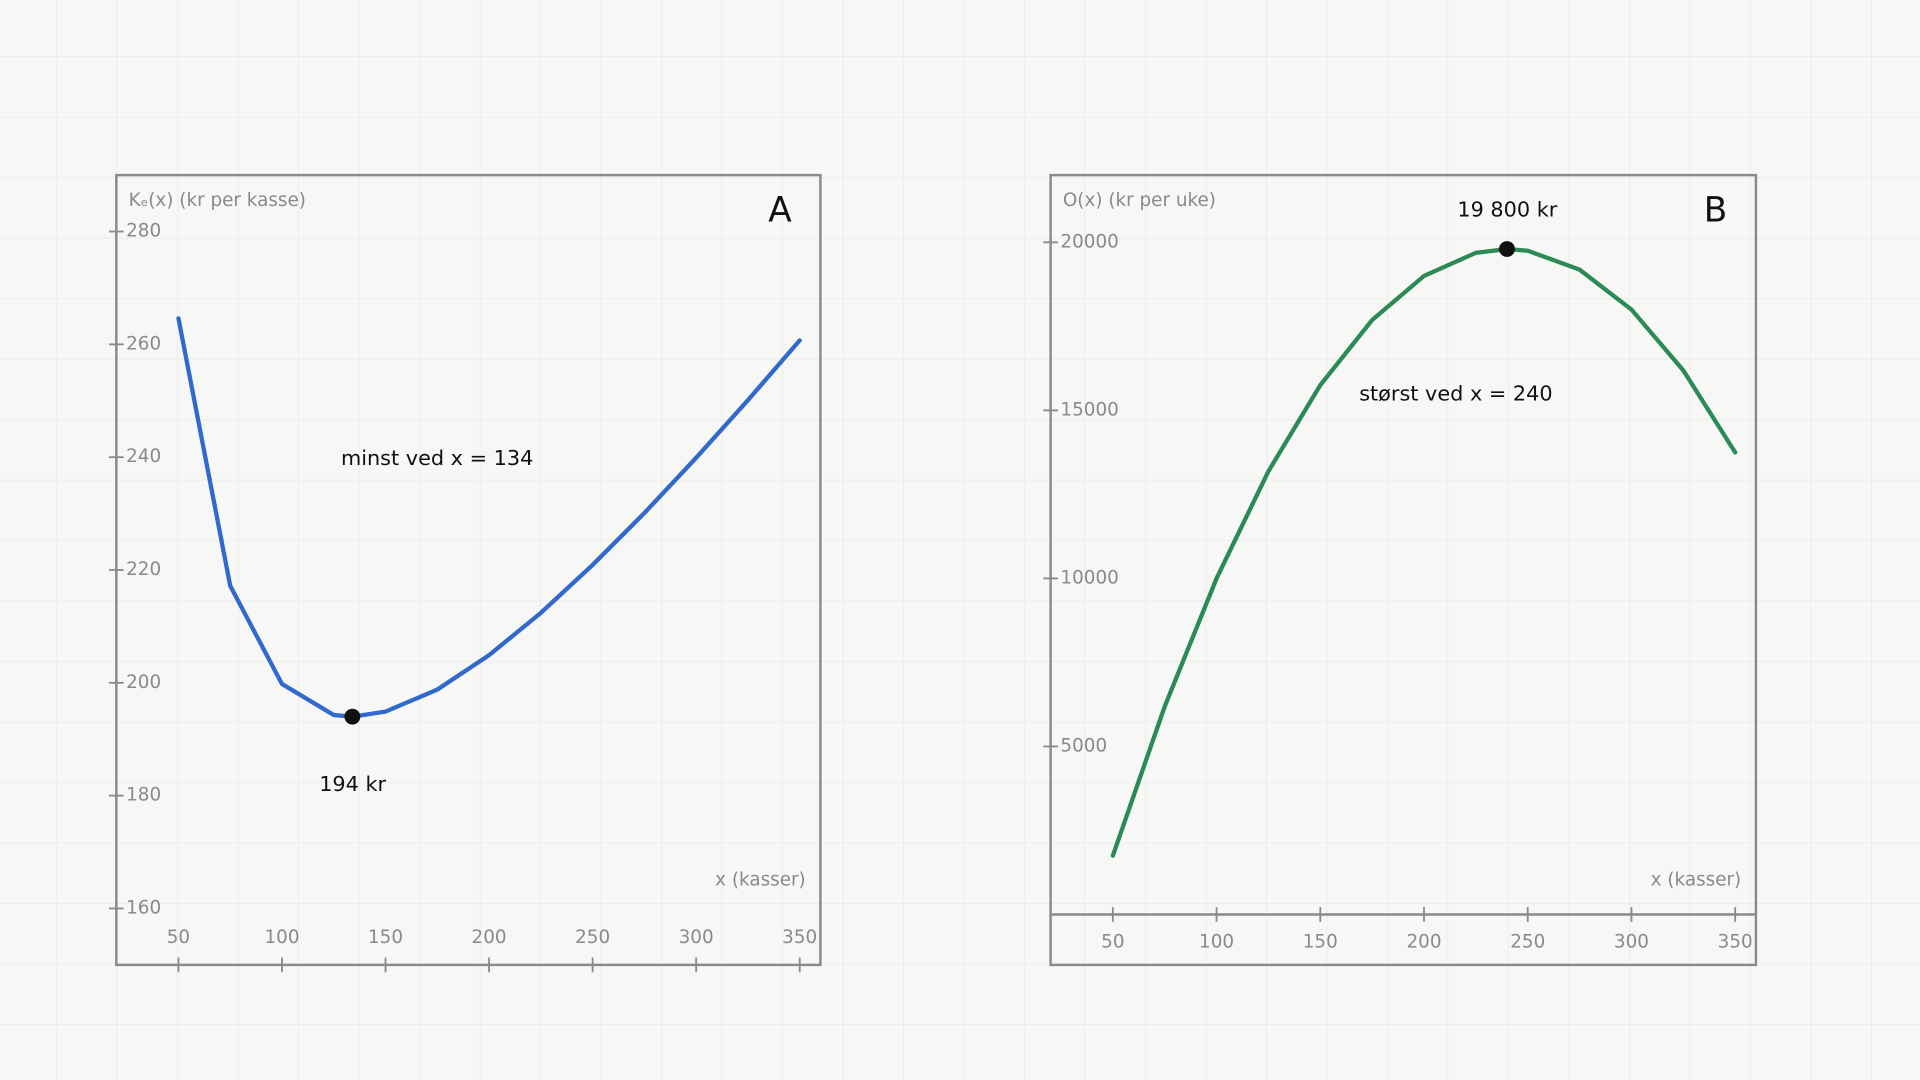 The image size is (1920, 1080). What do you see at coordinates (143, 456) in the screenshot?
I see `y-tick-label: 240` at bounding box center [143, 456].